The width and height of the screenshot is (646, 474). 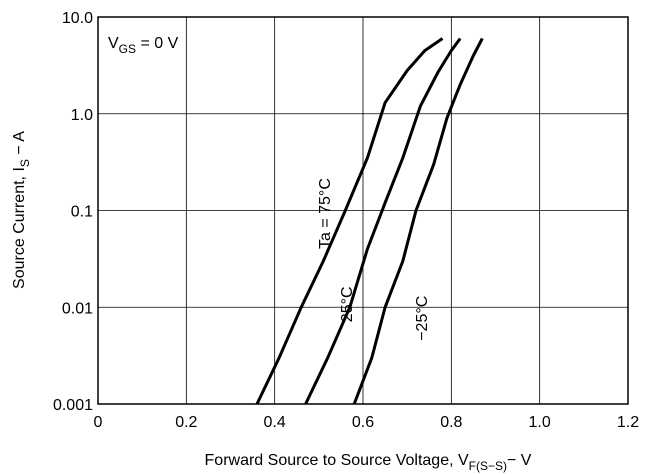 What do you see at coordinates (347, 304) in the screenshot?
I see `series-label-1: 25°C` at bounding box center [347, 304].